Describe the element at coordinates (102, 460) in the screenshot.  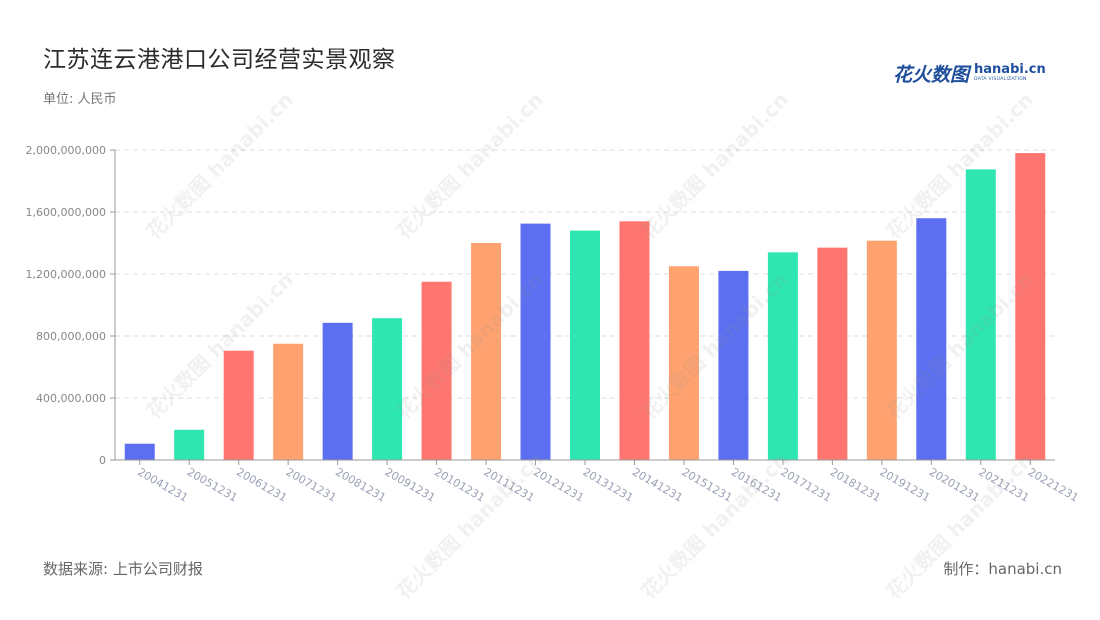
I see `y-tick-label: 0` at that location.